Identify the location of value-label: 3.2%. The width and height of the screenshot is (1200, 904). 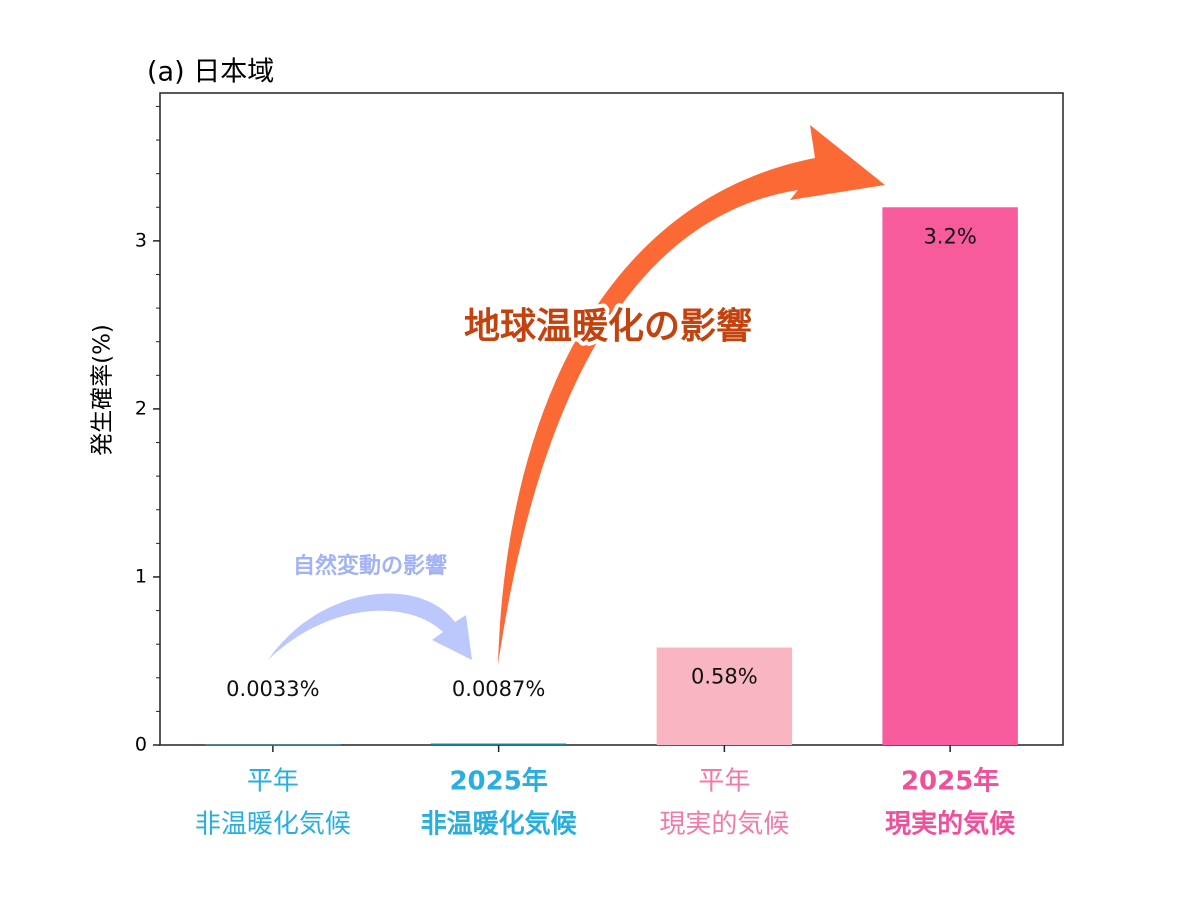
(949, 236).